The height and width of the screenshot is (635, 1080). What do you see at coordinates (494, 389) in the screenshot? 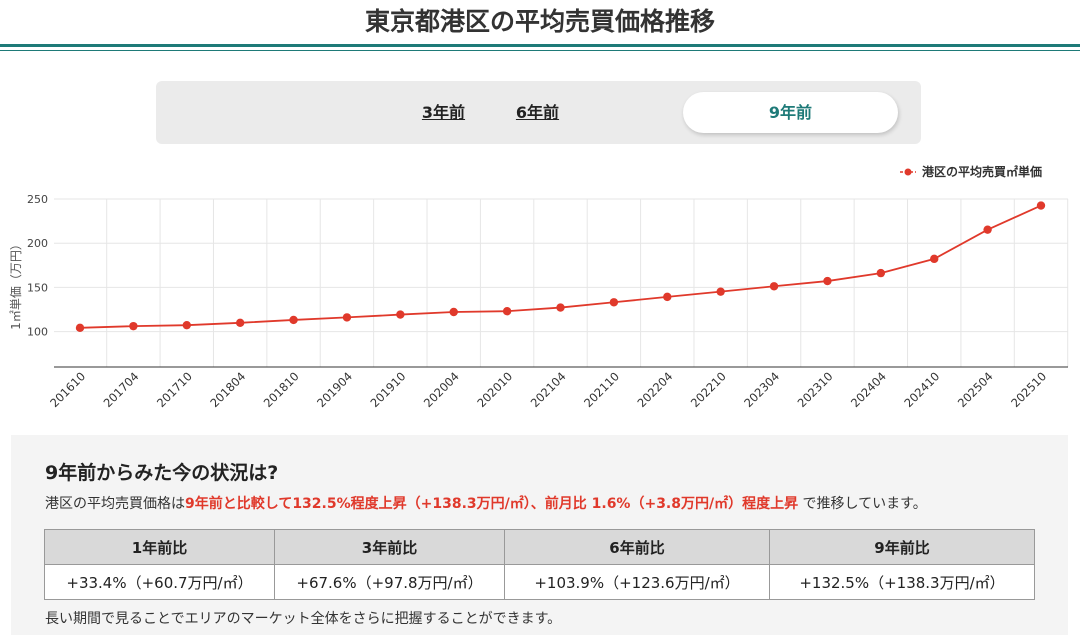
I see `x-tick-label: 202010` at bounding box center [494, 389].